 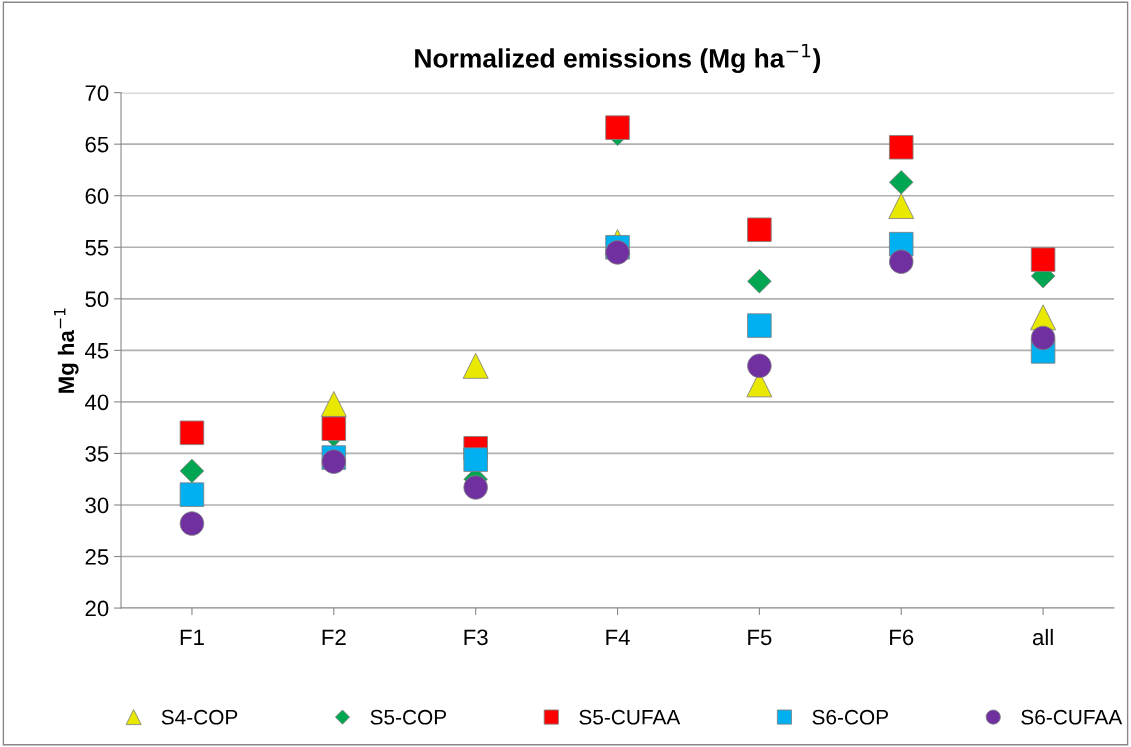 I want to click on y-axis-title: Mg ha$^{−1}$, so click(x=66, y=350).